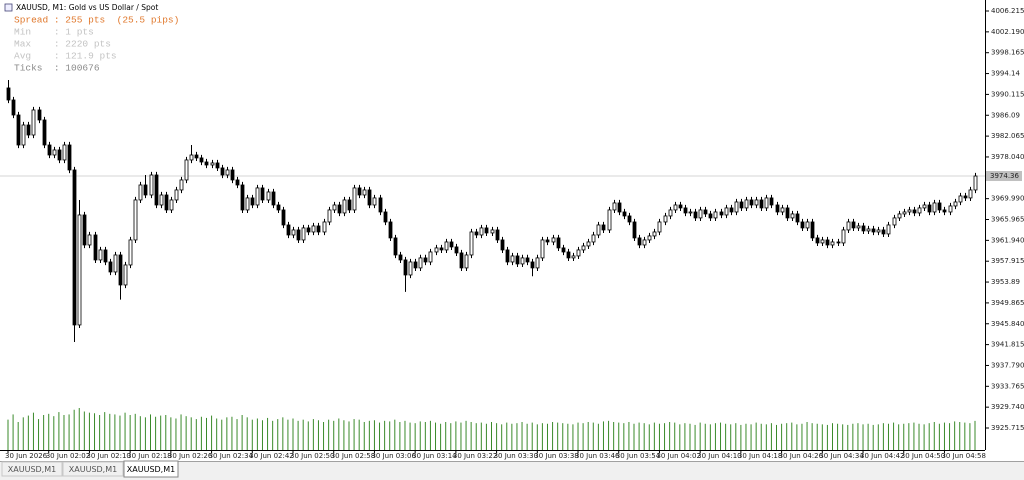 This screenshot has height=480, width=1024. I want to click on x-tick-label: 30 Jun 03:30, so click(516, 456).